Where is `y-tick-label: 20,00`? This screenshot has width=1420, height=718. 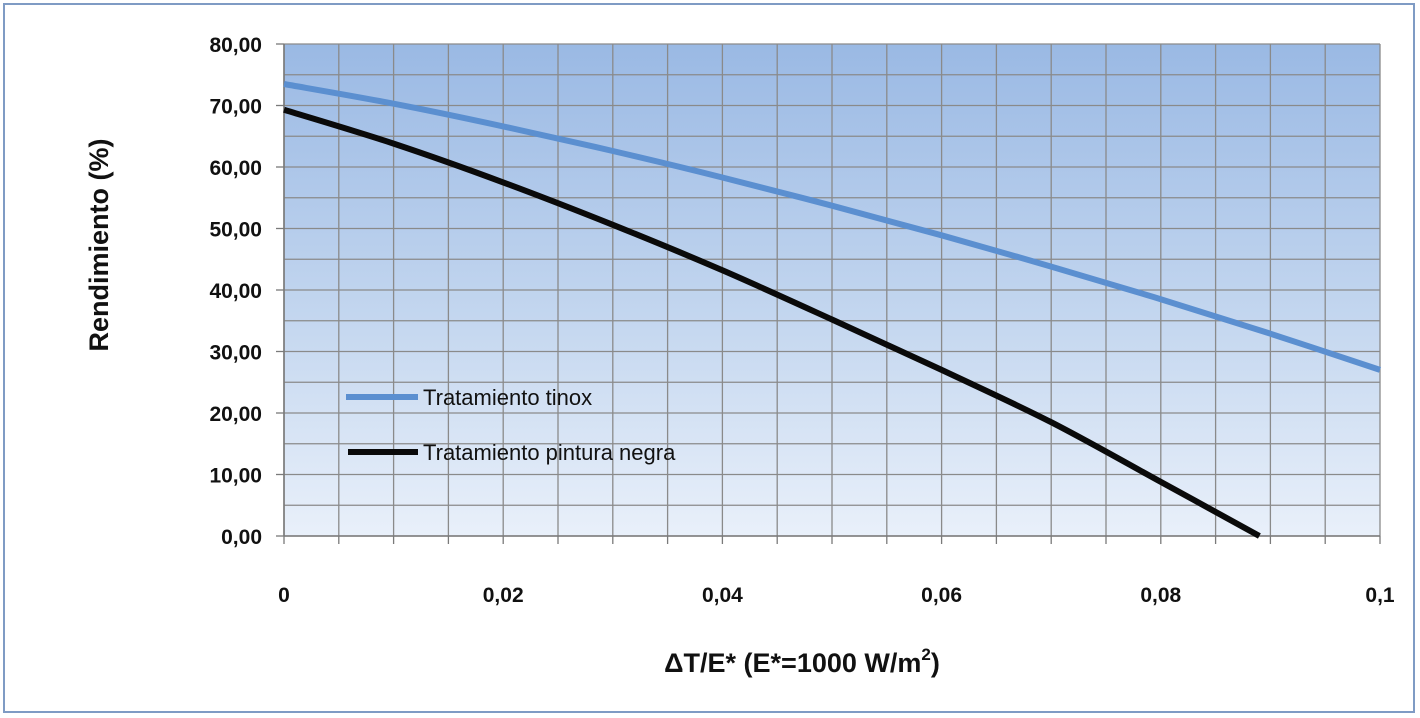 y-tick-label: 20,00 is located at coordinates (235, 414).